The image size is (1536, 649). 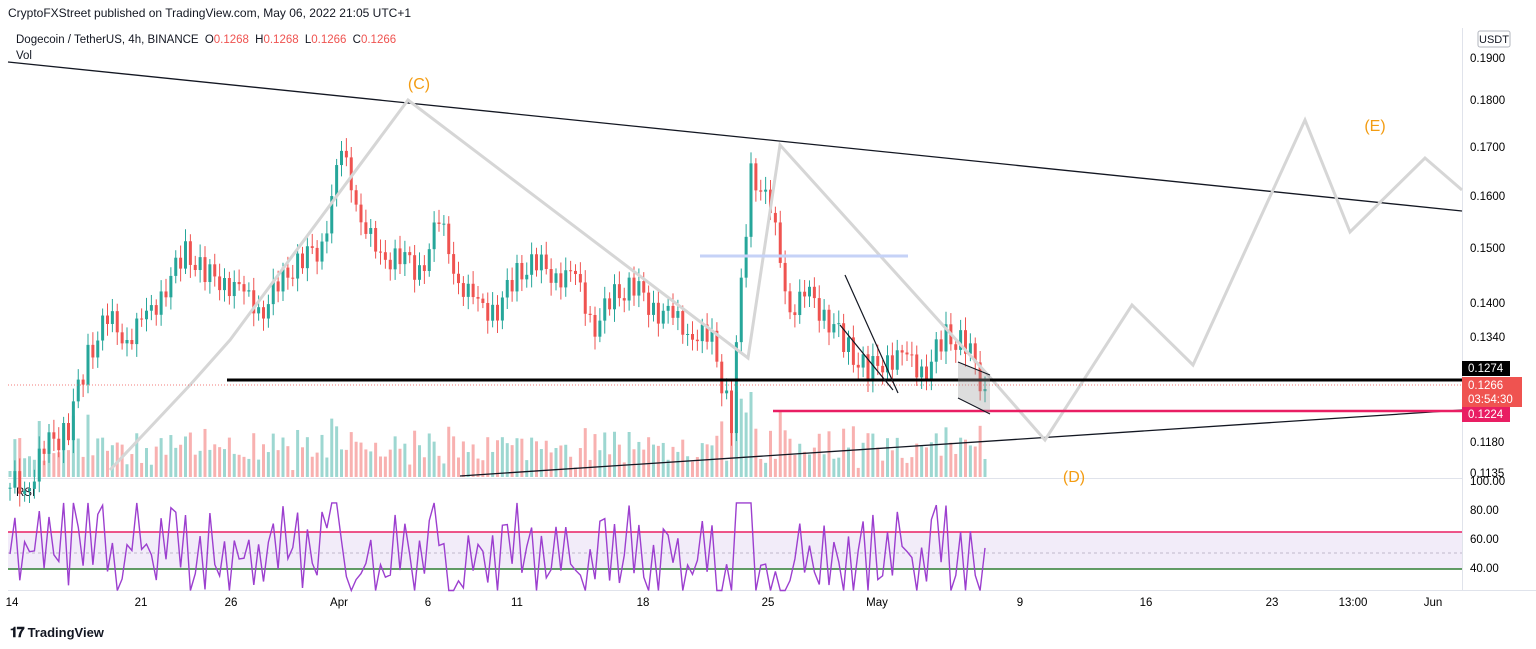 I want to click on wedge-upper-line, so click(x=871, y=334).